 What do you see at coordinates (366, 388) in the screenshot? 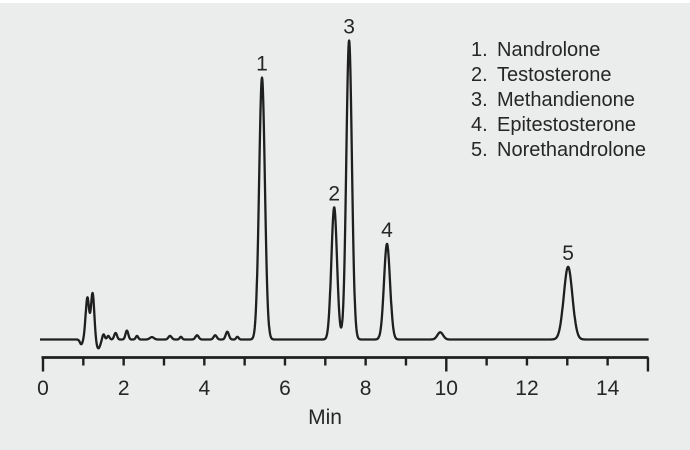
I see `x-axis-tick-label: 8` at bounding box center [366, 388].